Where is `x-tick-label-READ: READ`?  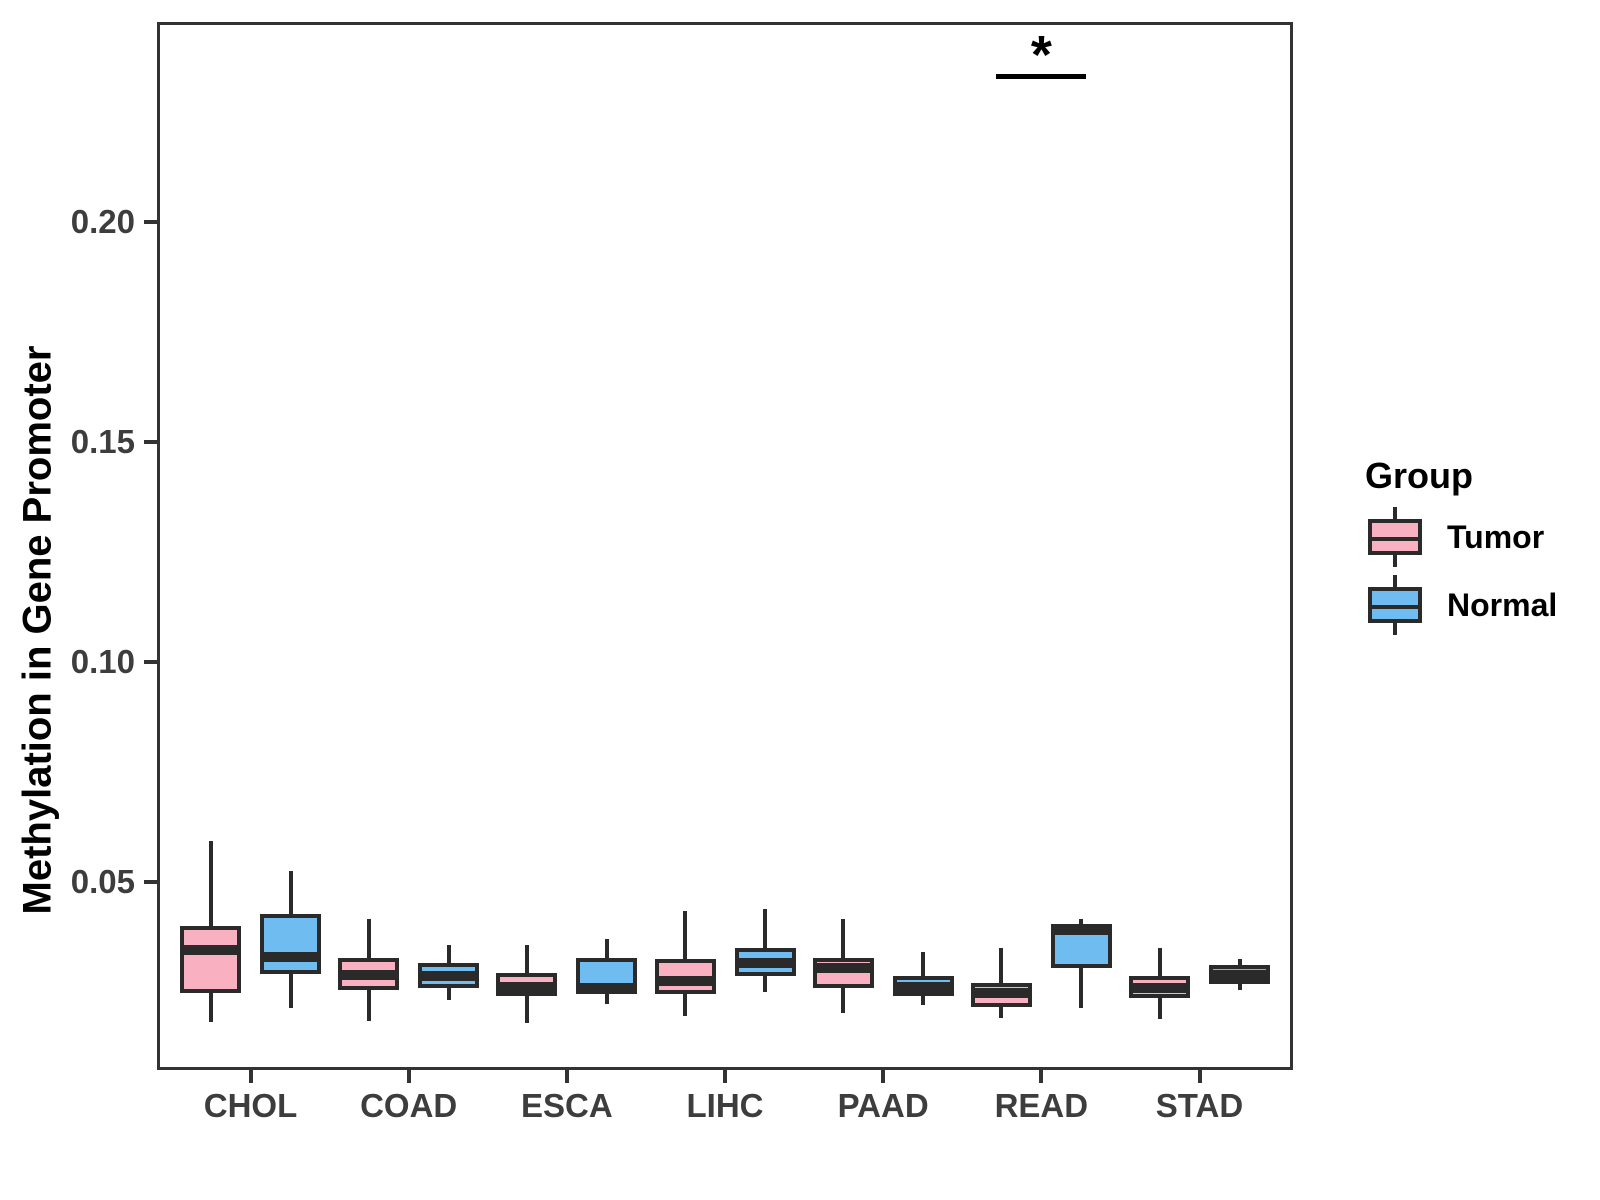 x-tick-label-READ: READ is located at coordinates (1041, 1105).